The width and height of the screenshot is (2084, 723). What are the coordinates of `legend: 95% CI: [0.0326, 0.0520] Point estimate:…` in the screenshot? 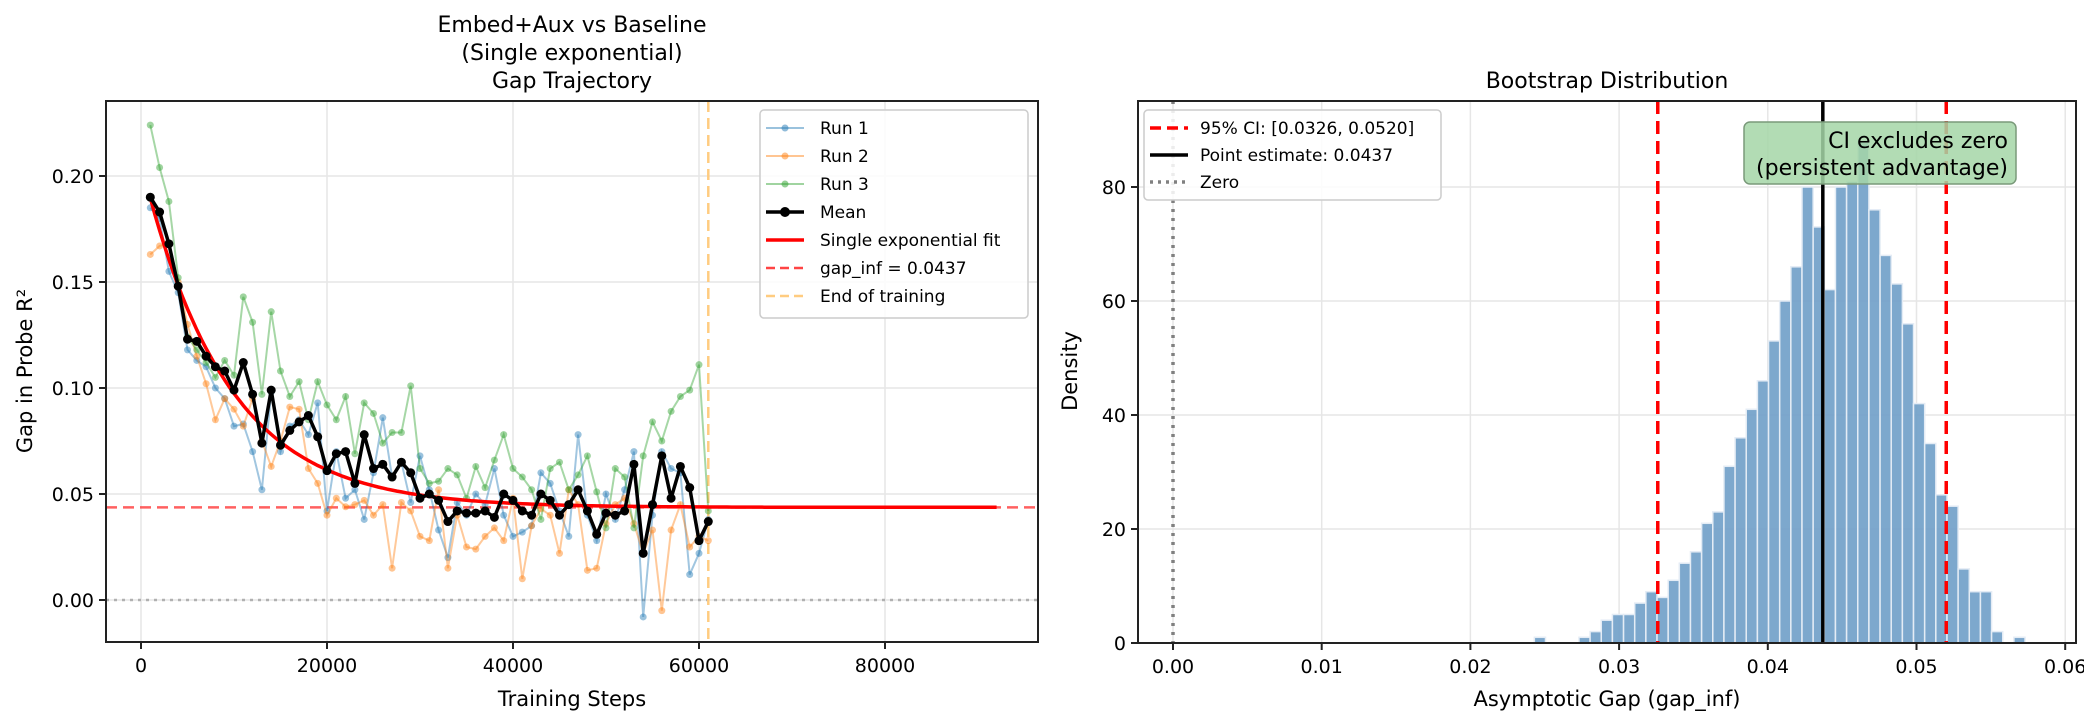 It's located at (1292, 155).